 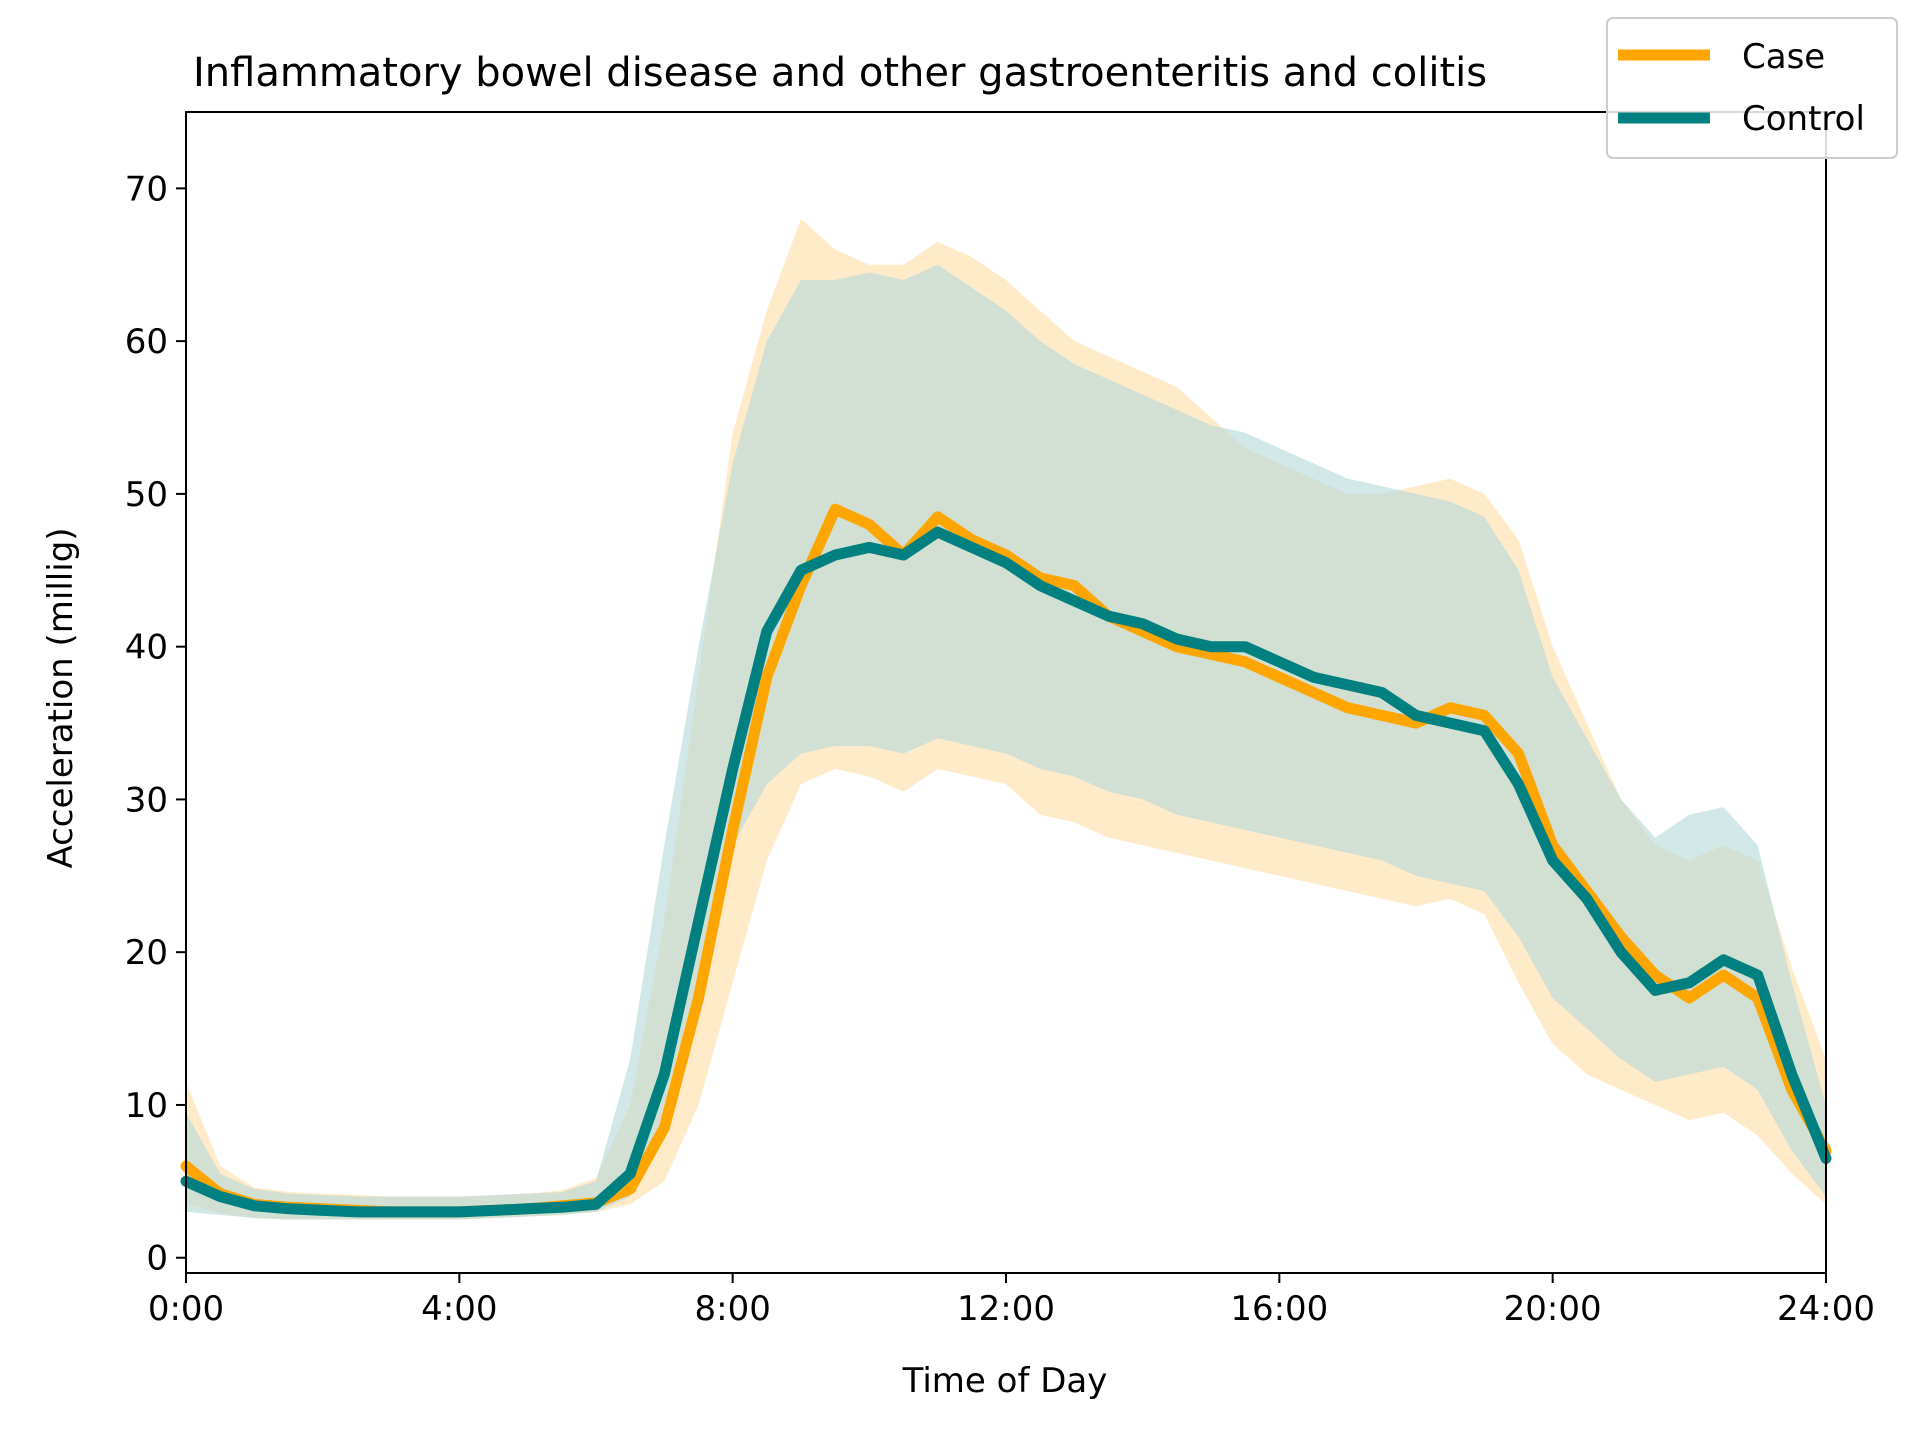 I want to click on x-tick-label: 20:00, so click(x=1553, y=1309).